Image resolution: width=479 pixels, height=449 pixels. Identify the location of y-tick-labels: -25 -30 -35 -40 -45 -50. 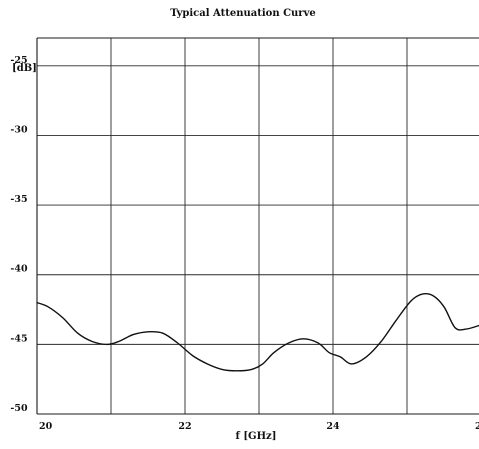
(19, 234).